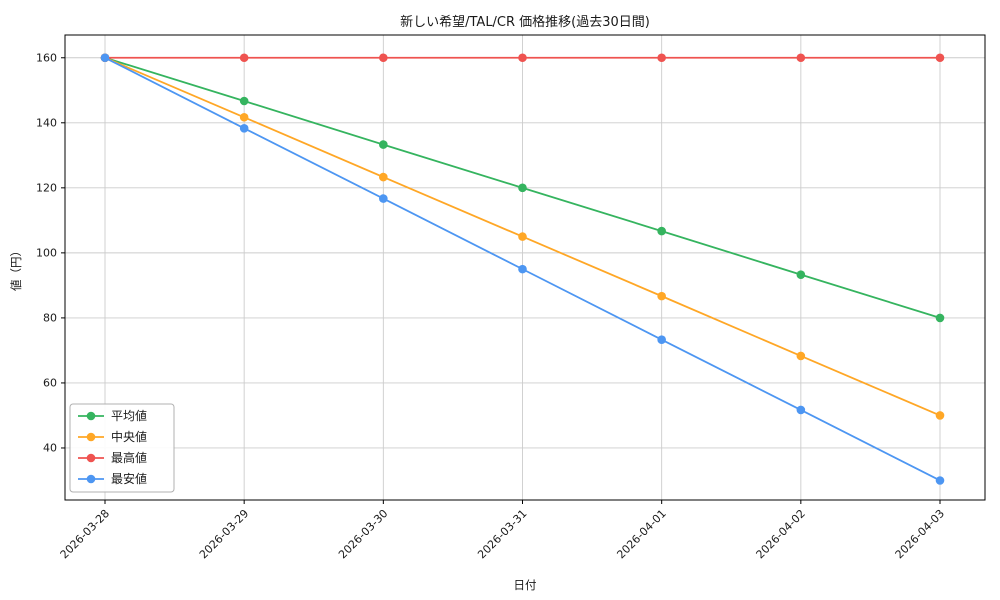 This screenshot has width=1000, height=600. Describe the element at coordinates (129, 478) in the screenshot. I see `legend-label-min: 最安値` at that location.